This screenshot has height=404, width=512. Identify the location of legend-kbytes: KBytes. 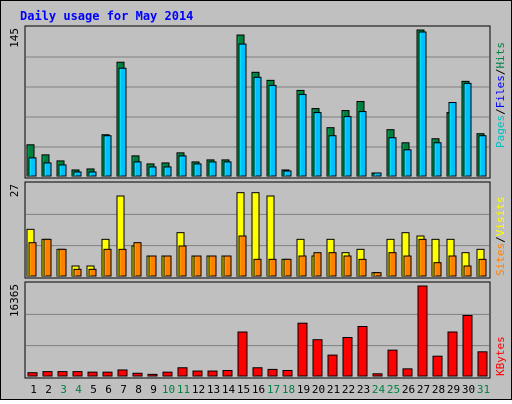
(500, 356).